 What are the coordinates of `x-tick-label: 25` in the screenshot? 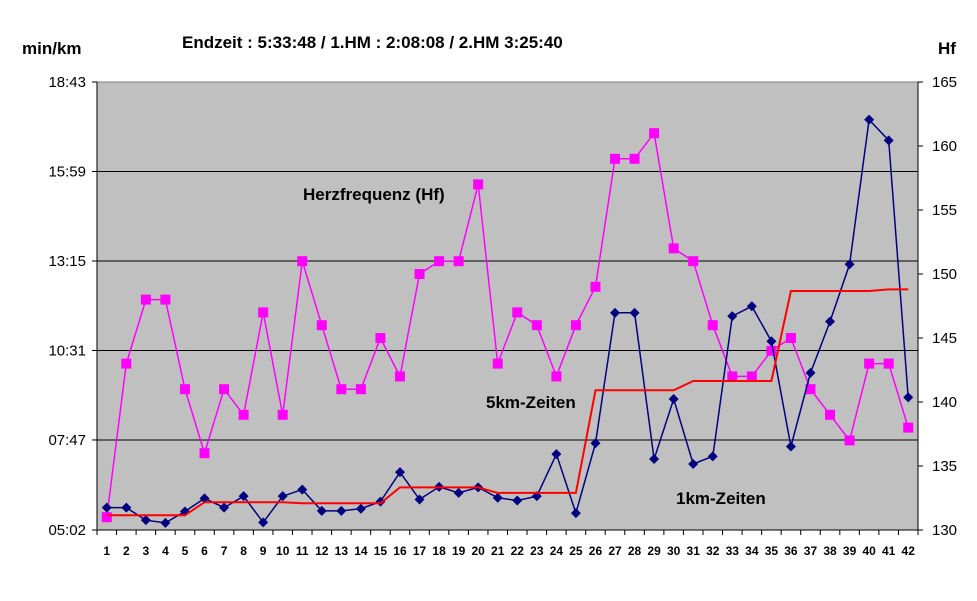 It's located at (576, 551).